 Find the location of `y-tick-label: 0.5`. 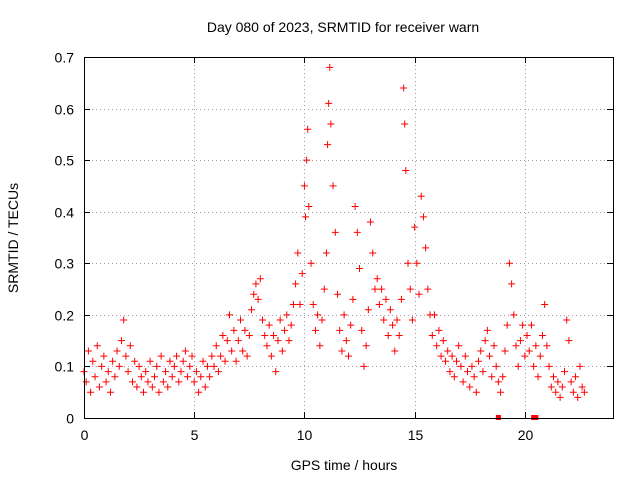

y-tick-label: 0.5 is located at coordinates (65, 161).